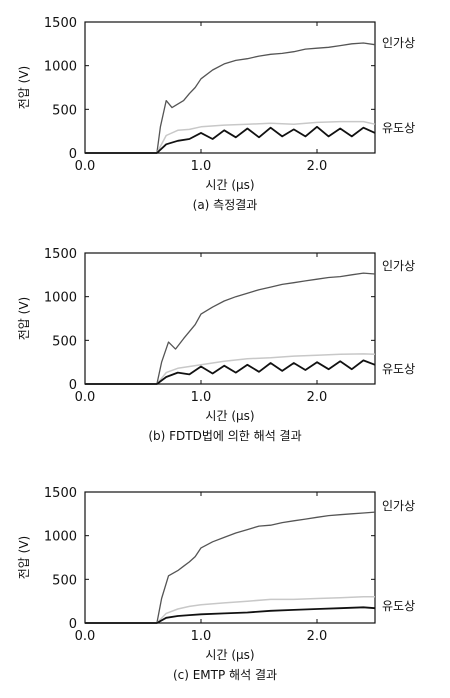  What do you see at coordinates (225, 675) in the screenshot?
I see `chart-caption: (c) EMTP 해석 결과` at bounding box center [225, 675].